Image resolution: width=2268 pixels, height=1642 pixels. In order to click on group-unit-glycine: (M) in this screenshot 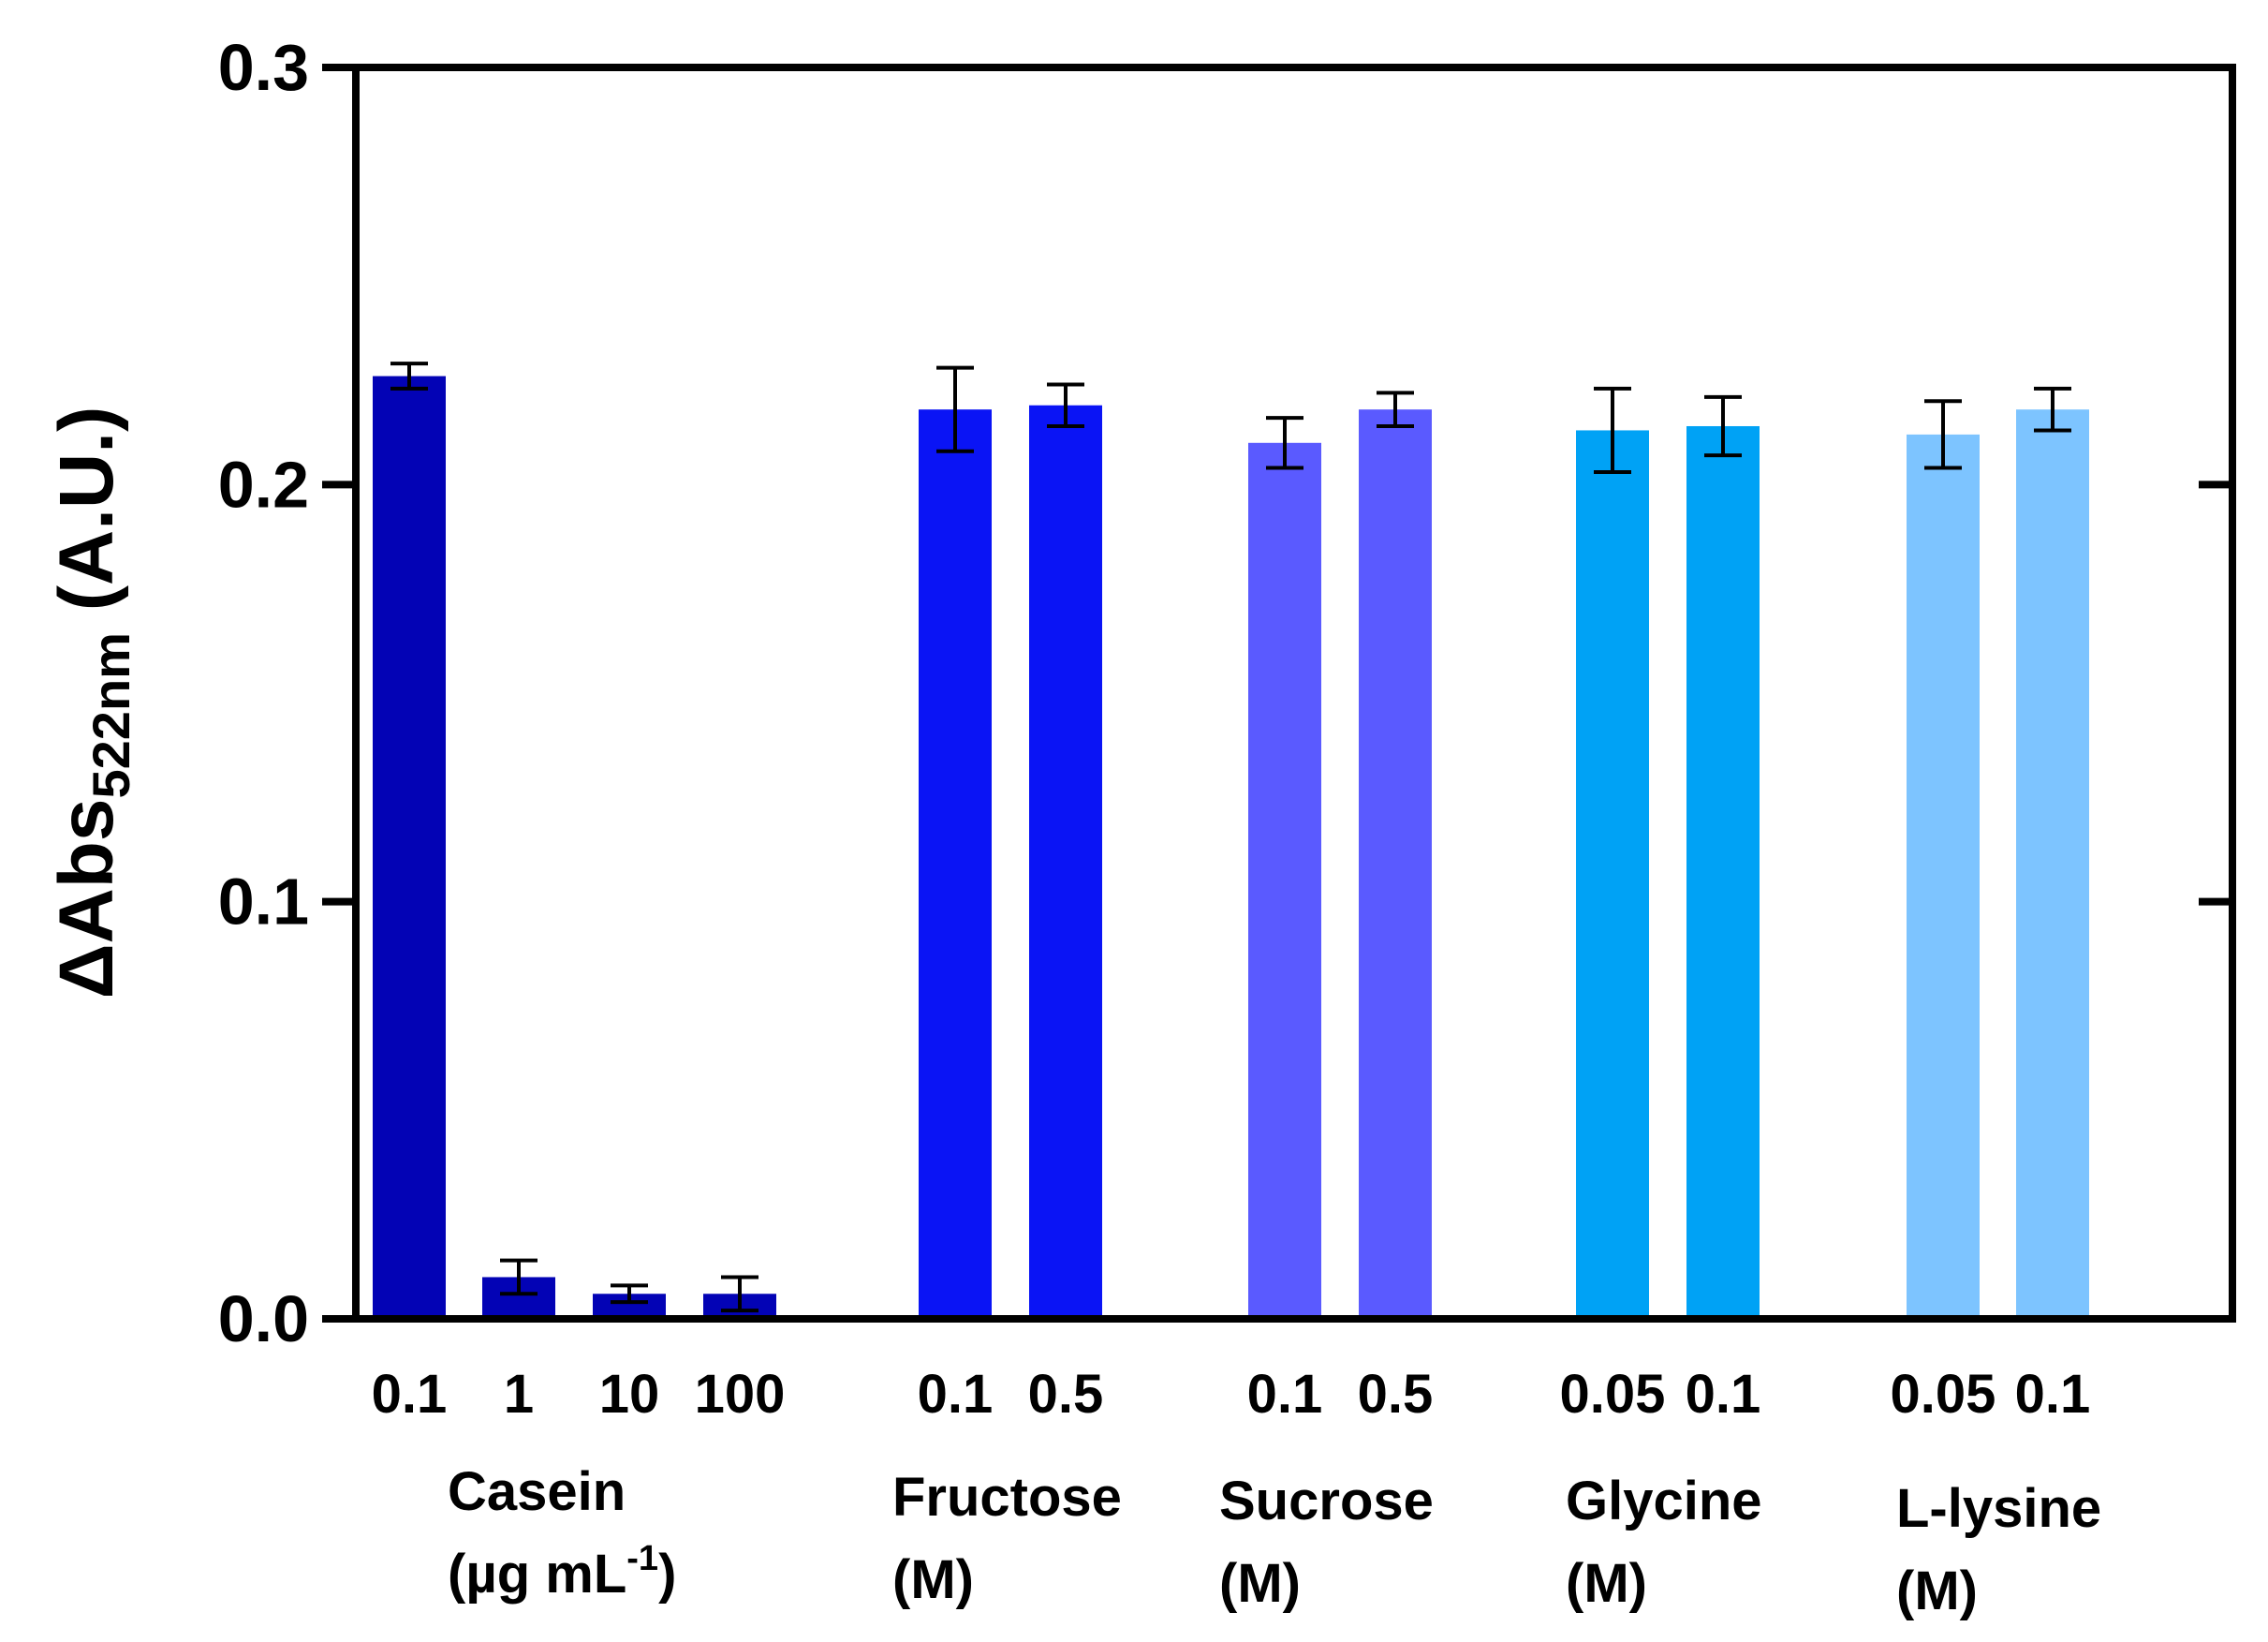, I will do `click(1606, 1583)`.